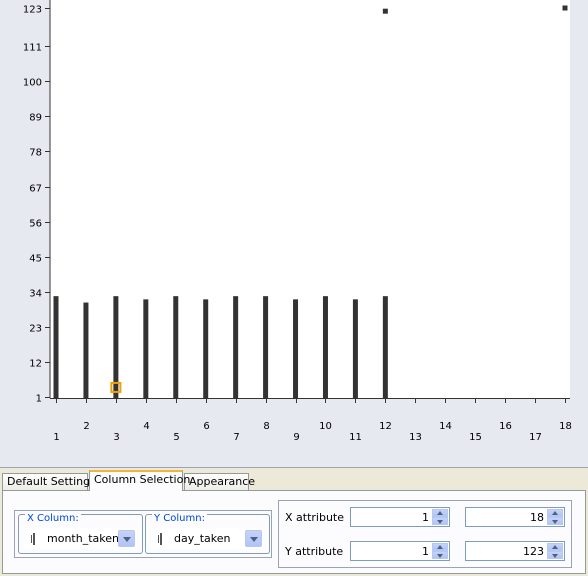  I want to click on x-tick-label: 18, so click(565, 426).